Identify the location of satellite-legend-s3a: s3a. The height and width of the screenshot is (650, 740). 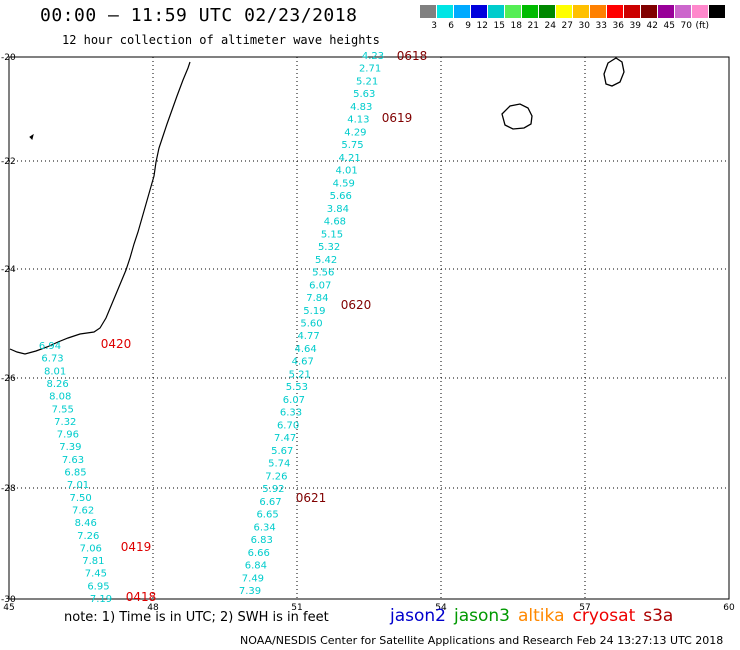
(658, 616).